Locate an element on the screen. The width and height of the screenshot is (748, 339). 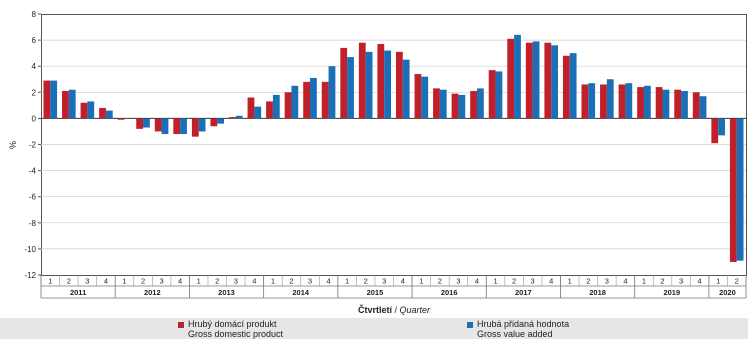
year-tick-label: 2019 is located at coordinates (671, 292).